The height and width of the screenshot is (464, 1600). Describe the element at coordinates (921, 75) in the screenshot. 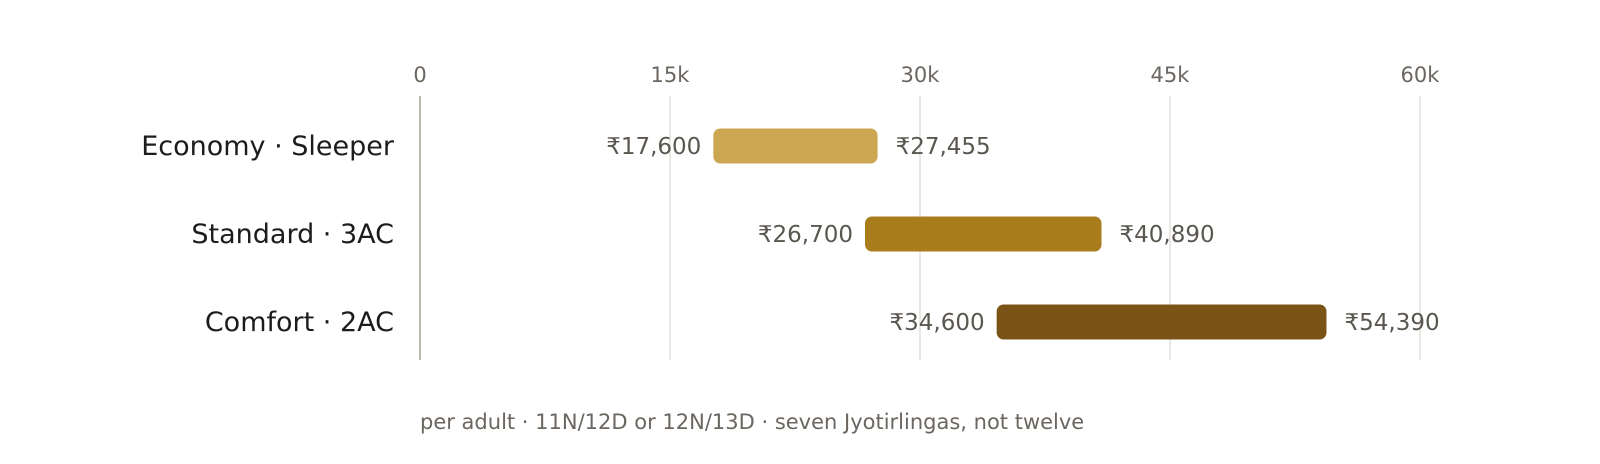

I see `x-tick-label: 30k` at that location.